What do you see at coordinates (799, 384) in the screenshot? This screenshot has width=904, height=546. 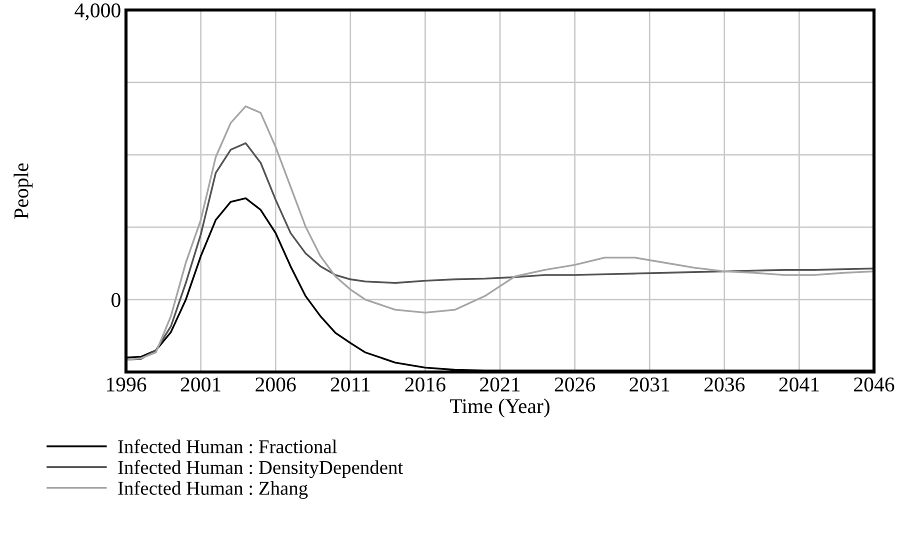 I see `x-tick-label: 2041` at bounding box center [799, 384].